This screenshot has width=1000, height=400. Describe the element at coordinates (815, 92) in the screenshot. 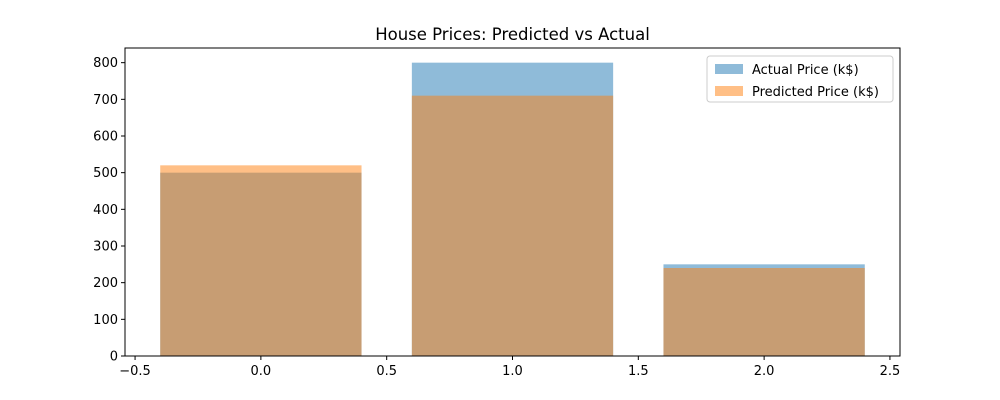

I see `legend-label-2: Predicted Price (k$)` at that location.